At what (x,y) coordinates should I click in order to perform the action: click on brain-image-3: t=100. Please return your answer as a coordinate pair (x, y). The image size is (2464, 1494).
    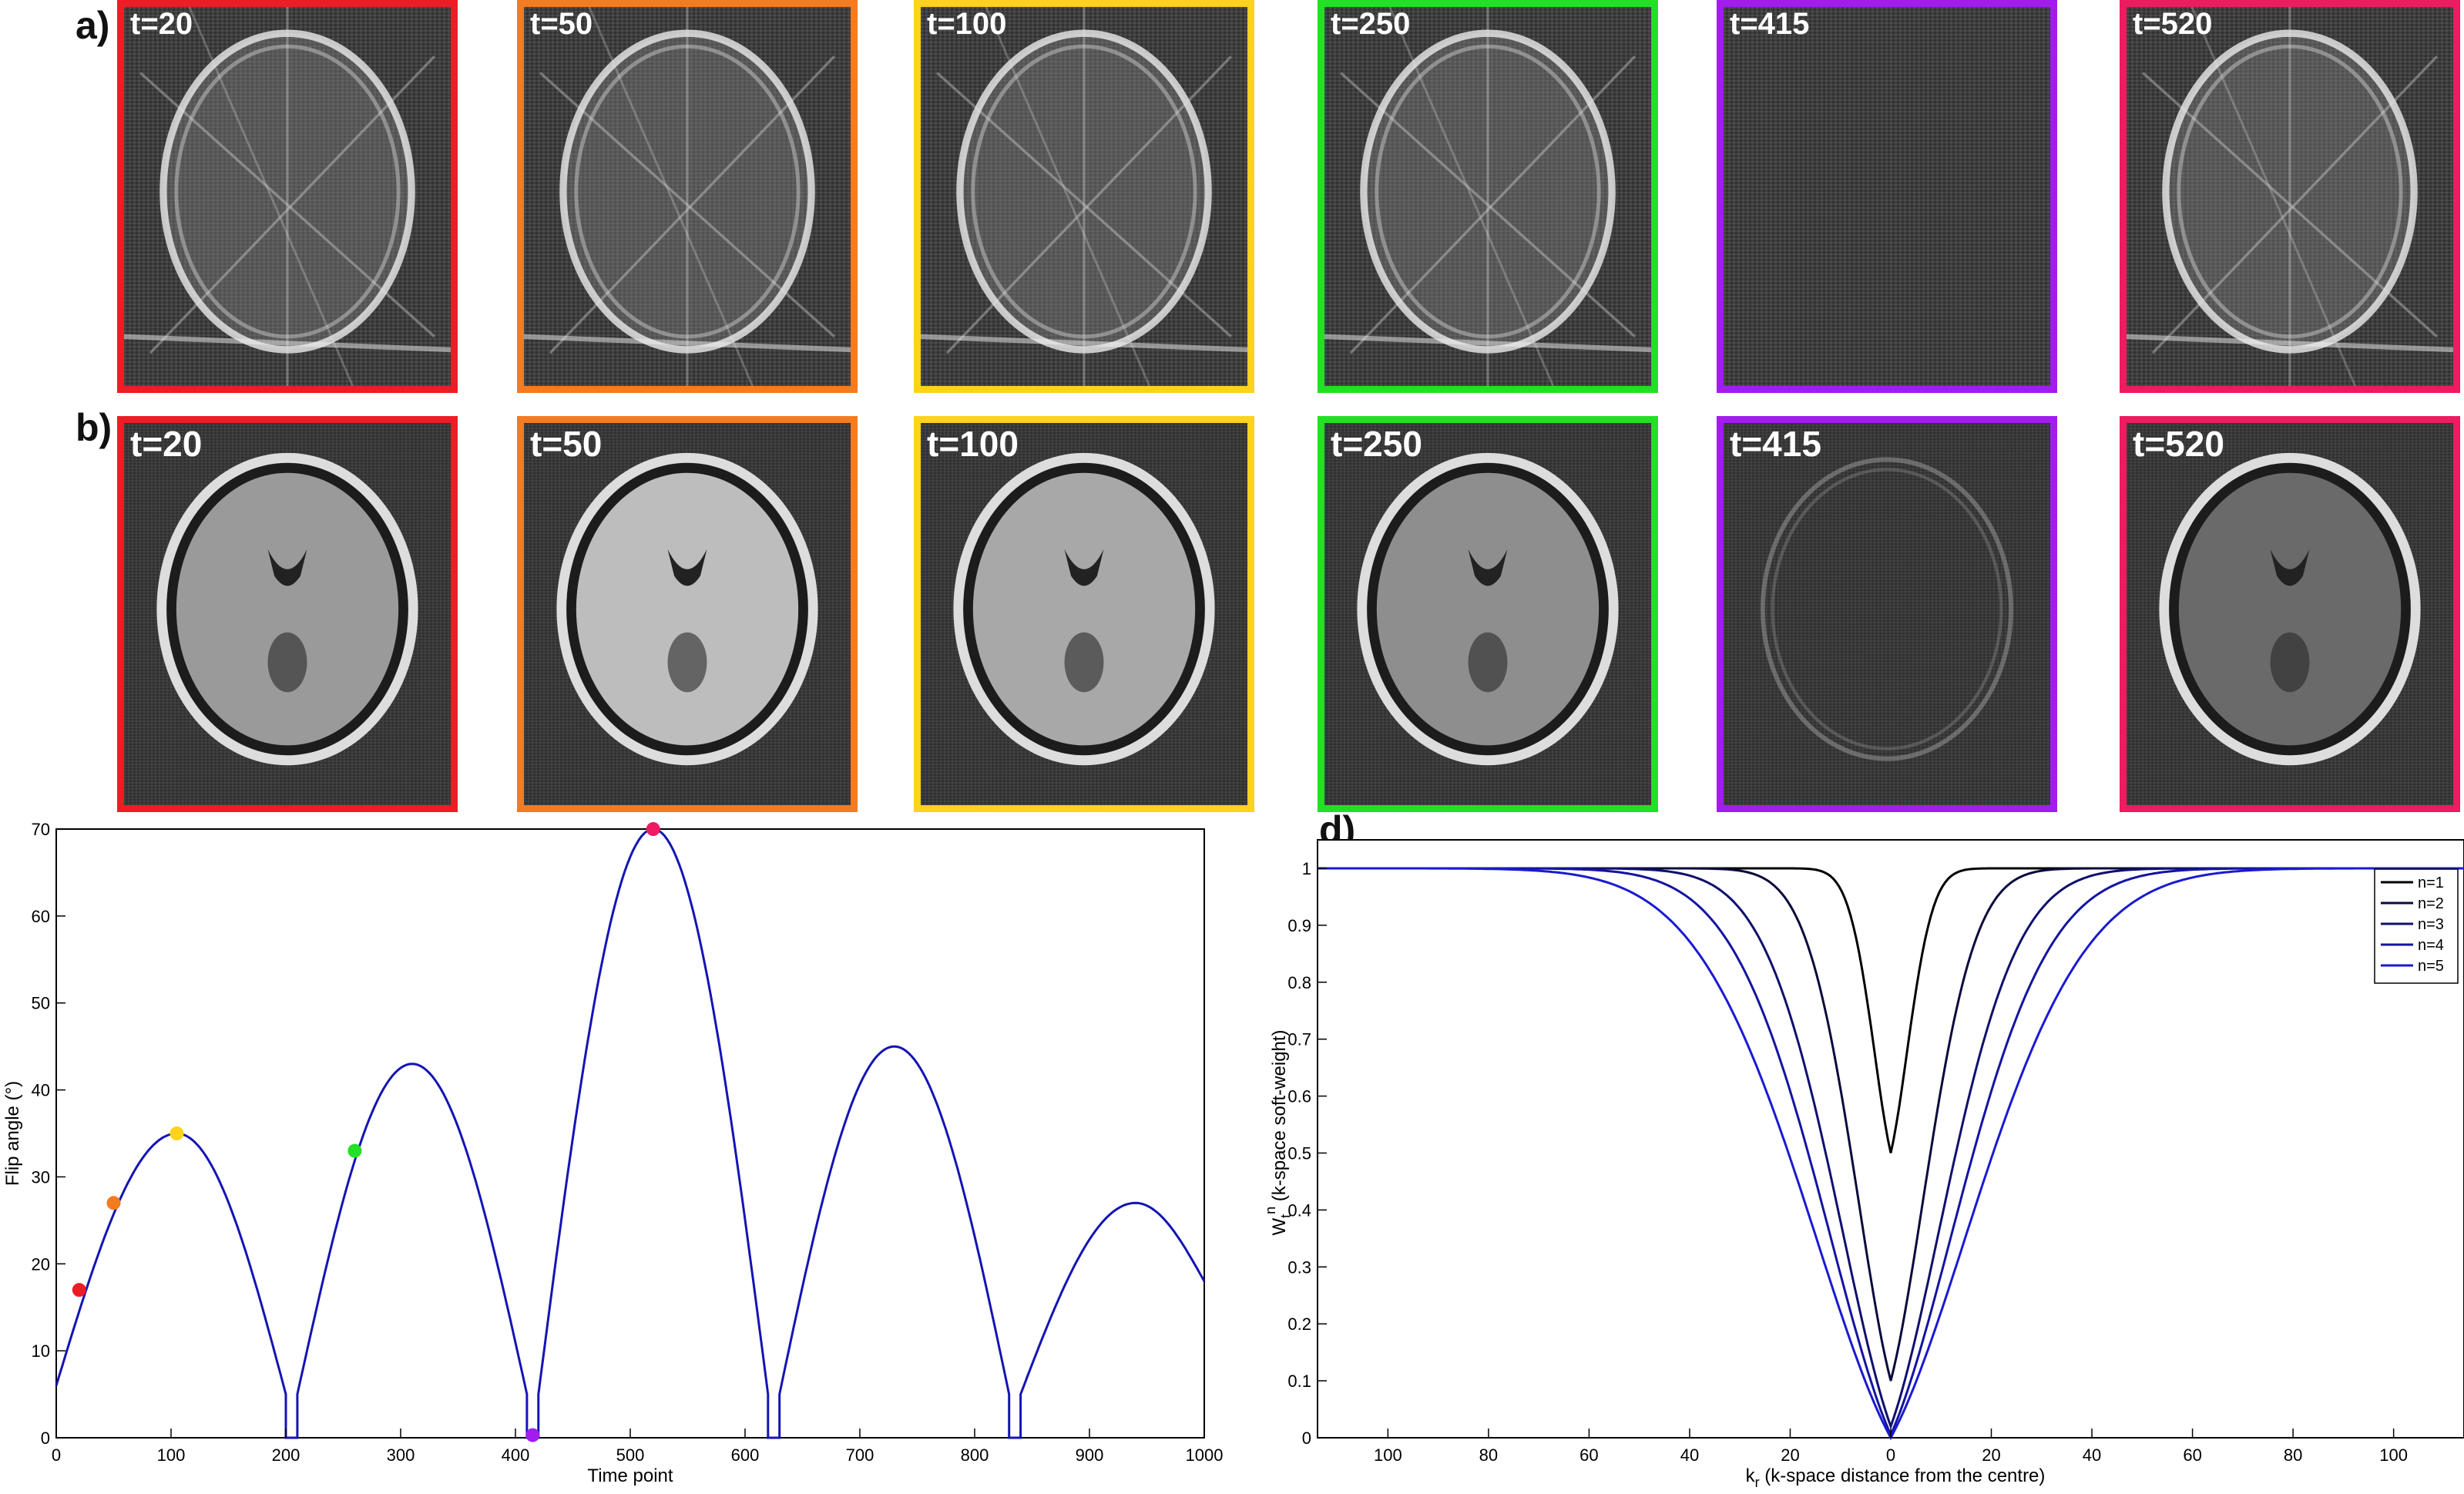
    Looking at the image, I should click on (1084, 614).